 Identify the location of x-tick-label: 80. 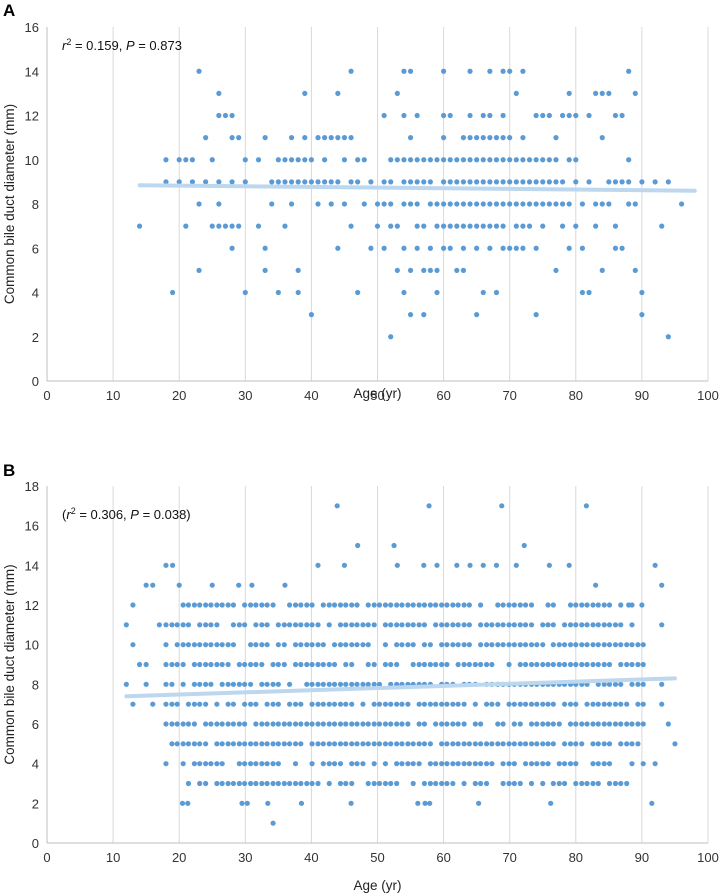
(576, 857).